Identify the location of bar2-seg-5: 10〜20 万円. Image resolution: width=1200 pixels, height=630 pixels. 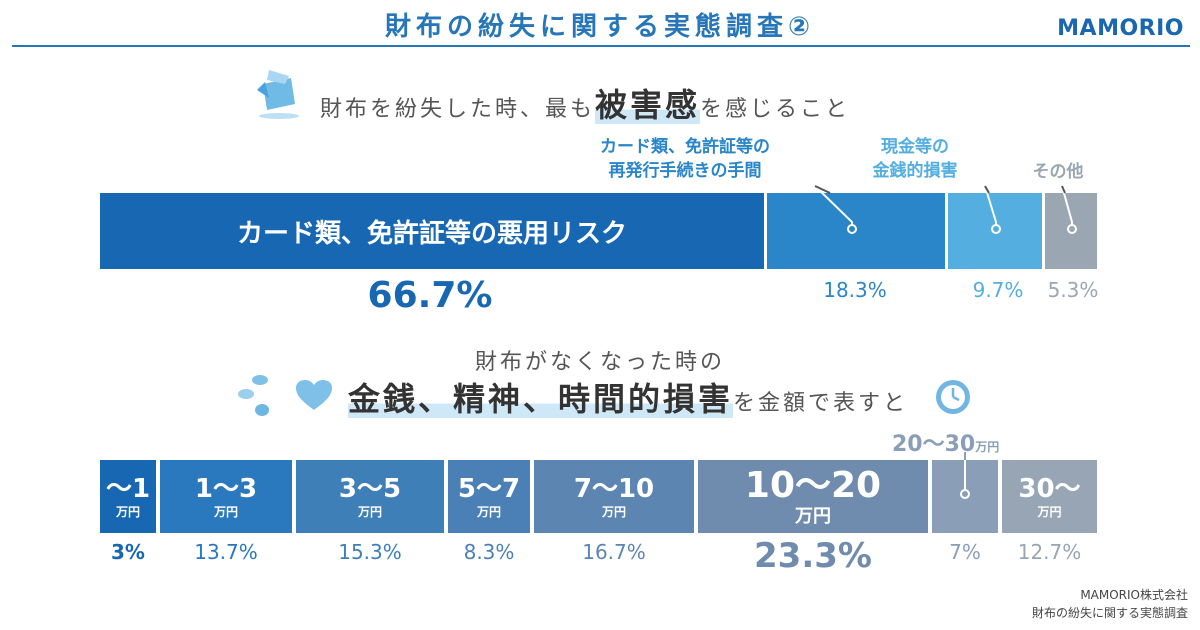
(813, 496).